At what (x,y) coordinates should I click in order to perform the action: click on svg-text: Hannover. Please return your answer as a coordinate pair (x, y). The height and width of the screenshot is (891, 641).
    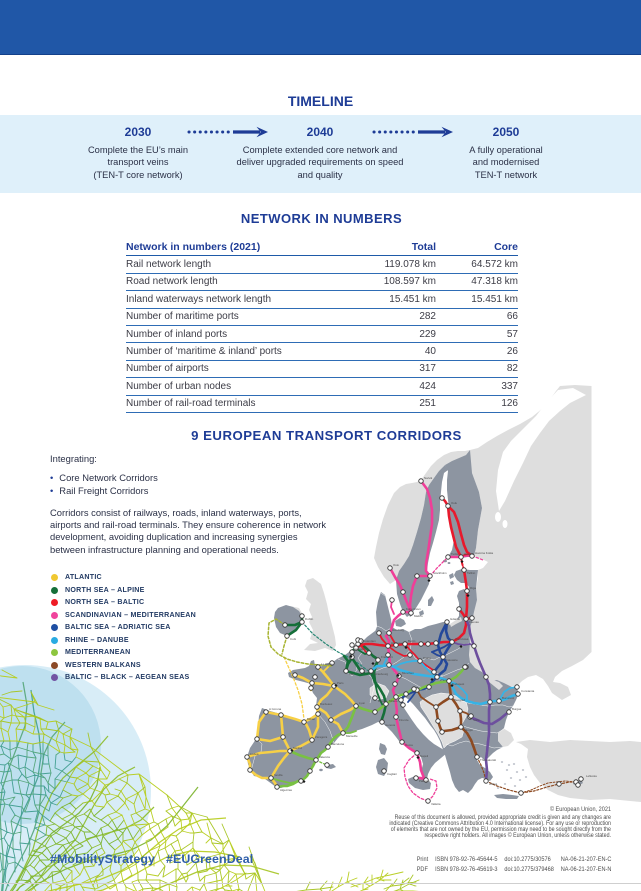
    Looking at the image, I should click on (397, 643).